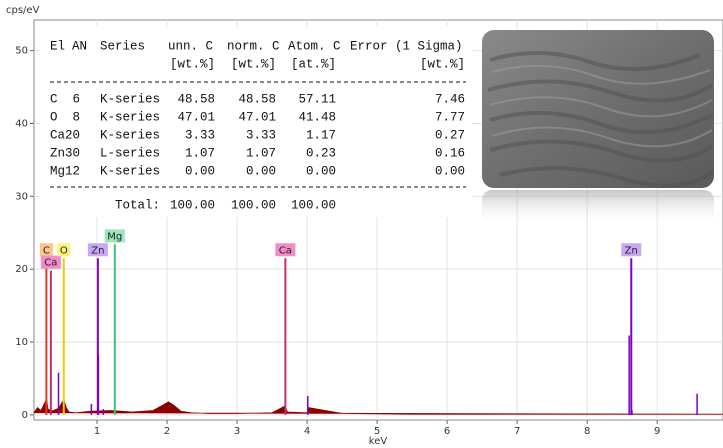 The height and width of the screenshot is (448, 723). I want to click on table-unit: [at.%], so click(313, 64).